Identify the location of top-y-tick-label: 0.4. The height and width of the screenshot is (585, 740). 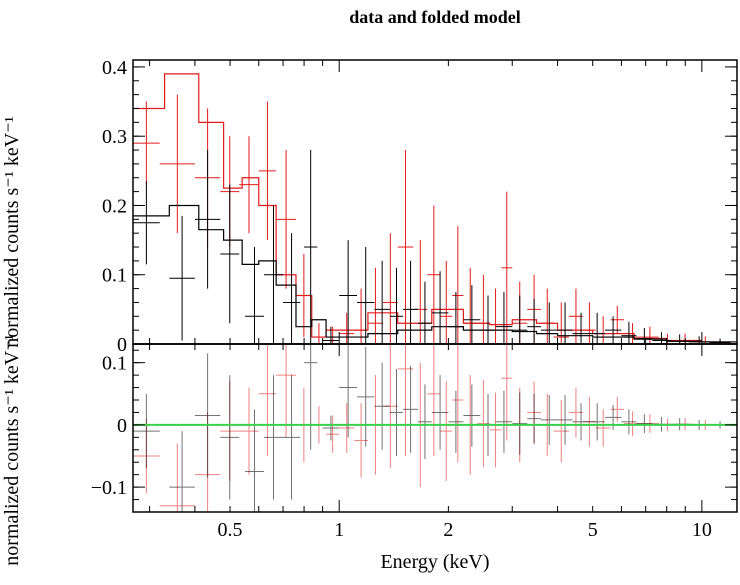
(114, 68).